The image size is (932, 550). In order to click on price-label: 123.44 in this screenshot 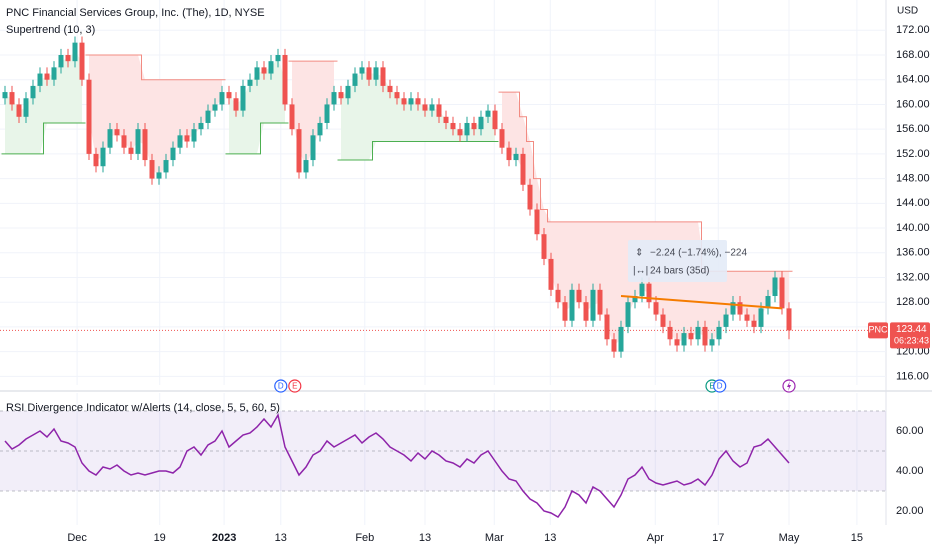, I will do `click(911, 329)`.